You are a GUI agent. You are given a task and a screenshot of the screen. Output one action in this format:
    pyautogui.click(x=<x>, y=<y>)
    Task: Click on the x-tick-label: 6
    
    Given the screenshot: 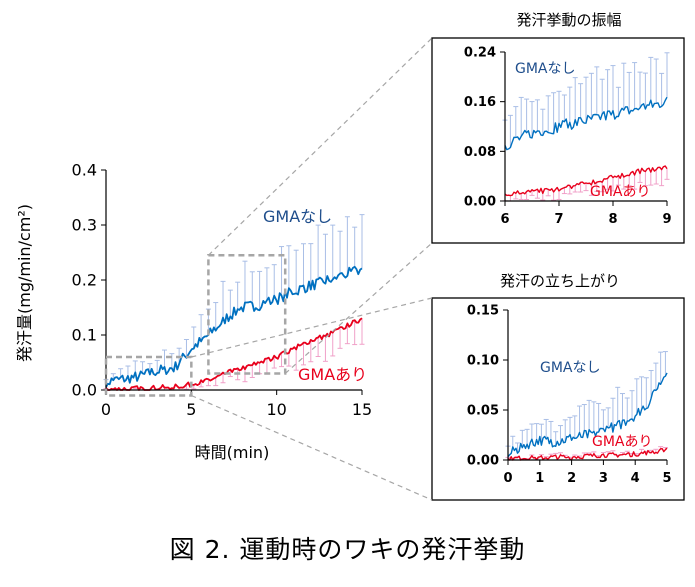 What is the action you would take?
    pyautogui.click(x=504, y=219)
    